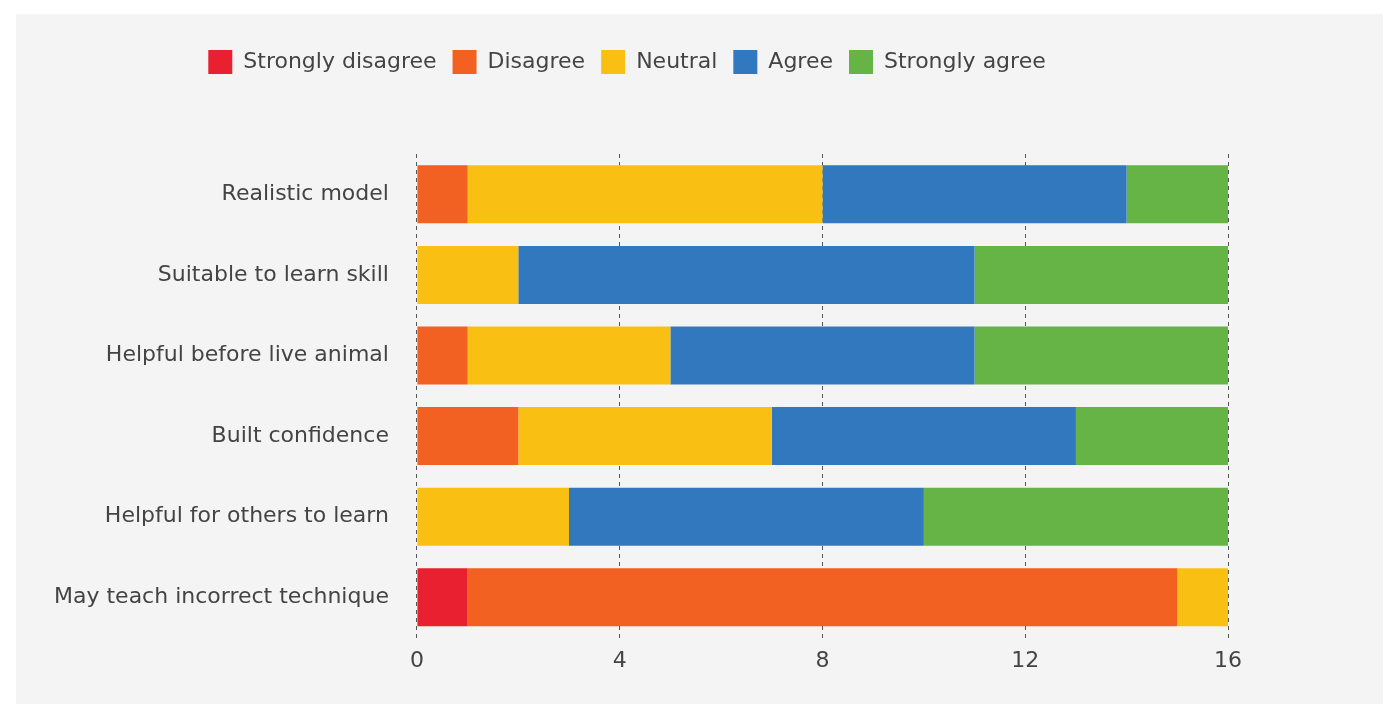  I want to click on y-tick-label: Realistic model, so click(305, 193).